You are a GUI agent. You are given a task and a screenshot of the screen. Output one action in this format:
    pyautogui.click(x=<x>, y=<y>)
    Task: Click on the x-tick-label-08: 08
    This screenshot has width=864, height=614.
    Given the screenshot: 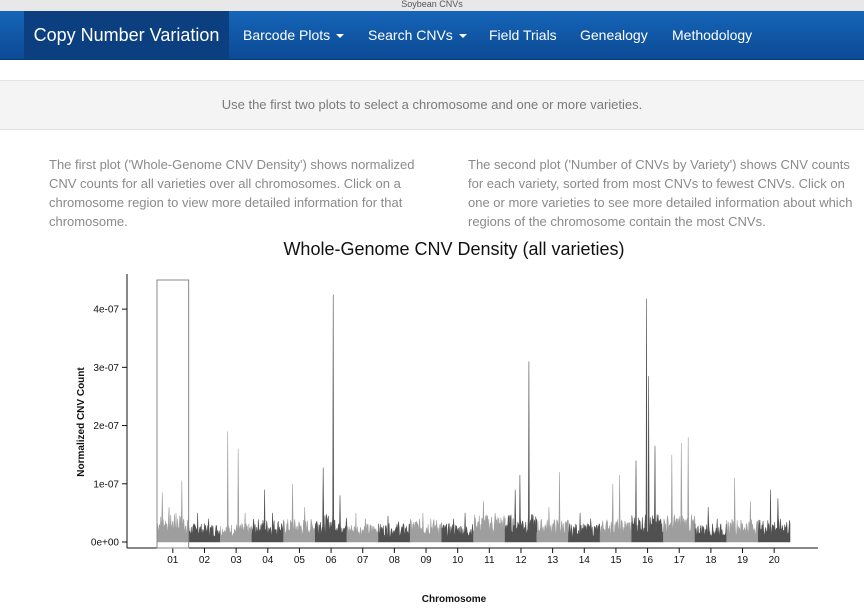 What is the action you would take?
    pyautogui.click(x=395, y=560)
    